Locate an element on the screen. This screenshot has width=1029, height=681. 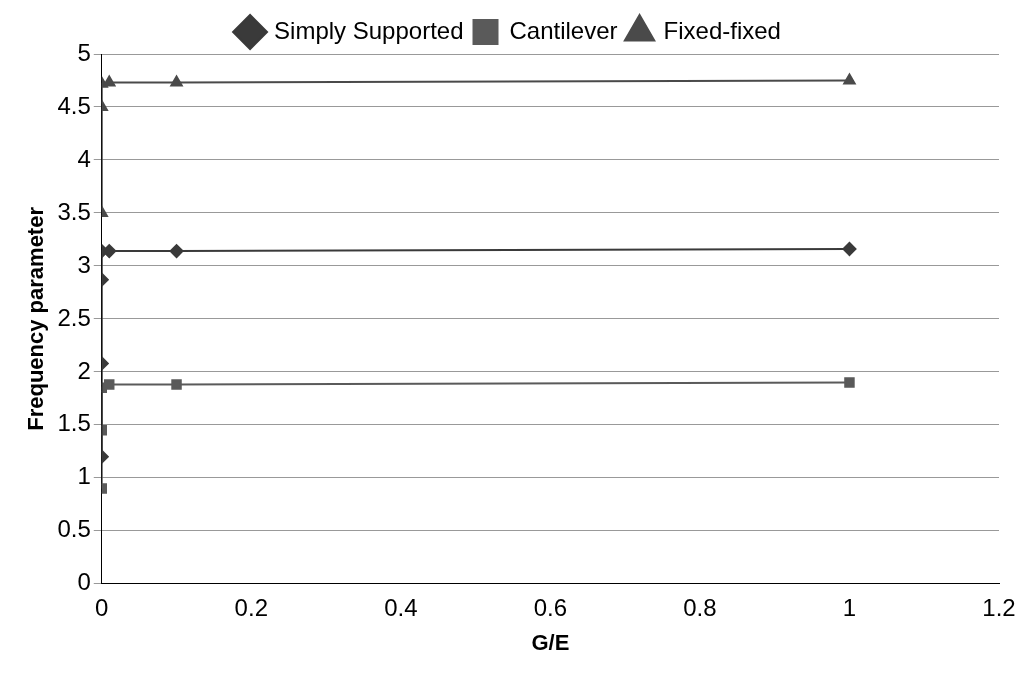
y-tick-label: 5 is located at coordinates (84, 52).